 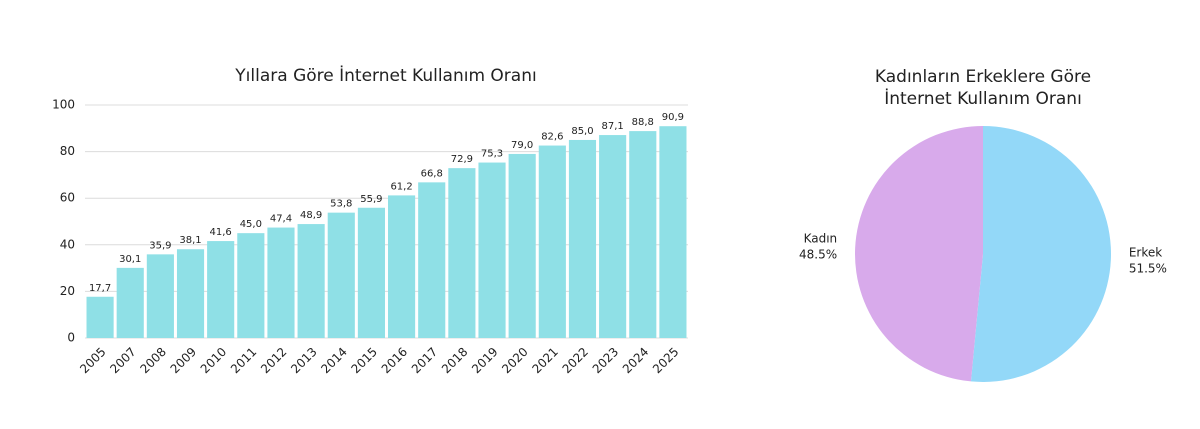 What do you see at coordinates (190, 240) in the screenshot?
I see `data-label: 38,1` at bounding box center [190, 240].